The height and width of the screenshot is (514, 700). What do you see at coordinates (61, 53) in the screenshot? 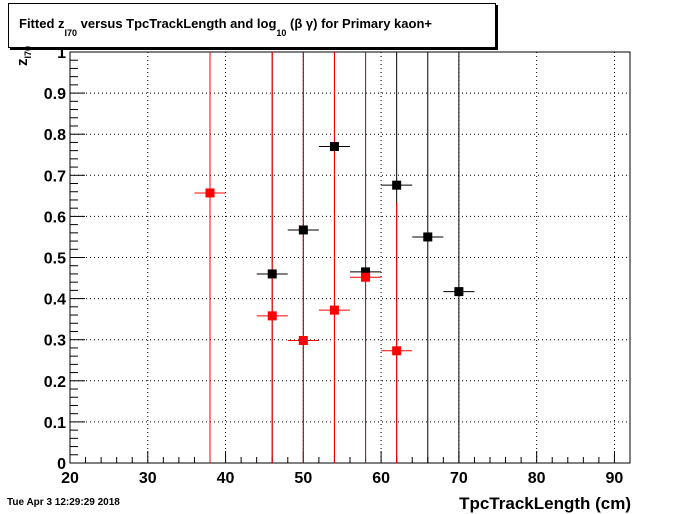
I see `y-tick-label: 1` at bounding box center [61, 53].